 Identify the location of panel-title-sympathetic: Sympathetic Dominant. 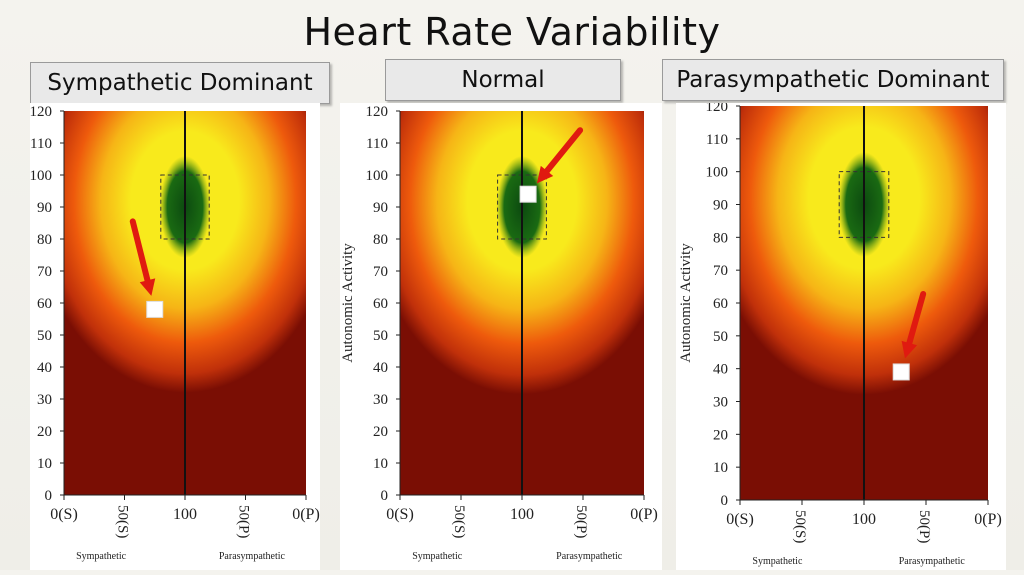
(180, 83).